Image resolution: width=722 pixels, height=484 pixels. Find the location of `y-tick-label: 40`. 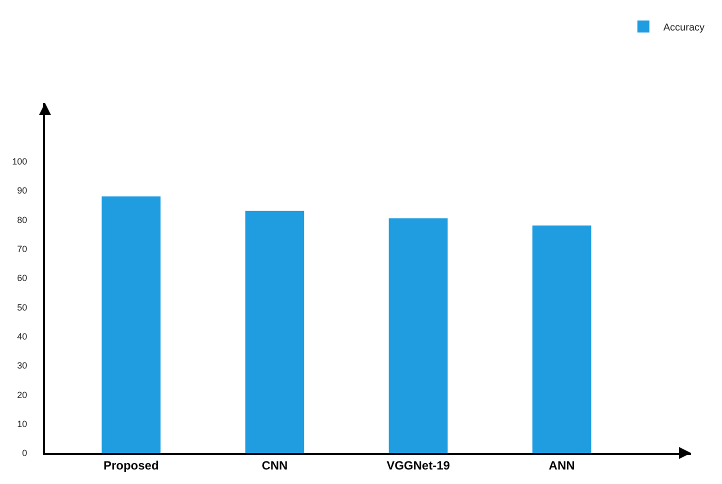

y-tick-label: 40 is located at coordinates (22, 336).